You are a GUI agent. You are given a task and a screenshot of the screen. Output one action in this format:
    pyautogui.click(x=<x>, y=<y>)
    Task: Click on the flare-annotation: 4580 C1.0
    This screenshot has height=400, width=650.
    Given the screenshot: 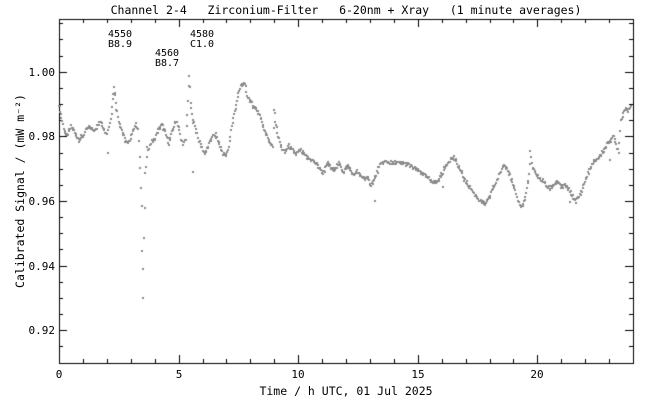 What is the action you would take?
    pyautogui.click(x=202, y=39)
    